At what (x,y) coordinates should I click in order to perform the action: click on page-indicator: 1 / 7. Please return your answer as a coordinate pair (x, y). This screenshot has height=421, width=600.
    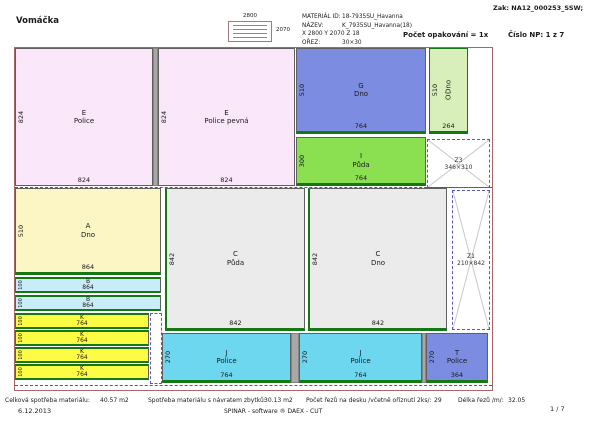
    Looking at the image, I should click on (557, 409).